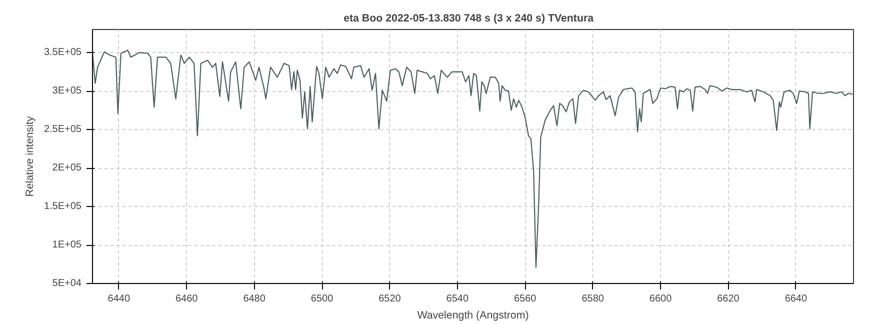 This screenshot has height=324, width=880. Describe the element at coordinates (457, 299) in the screenshot. I see `x-tick-label: 6540` at that location.